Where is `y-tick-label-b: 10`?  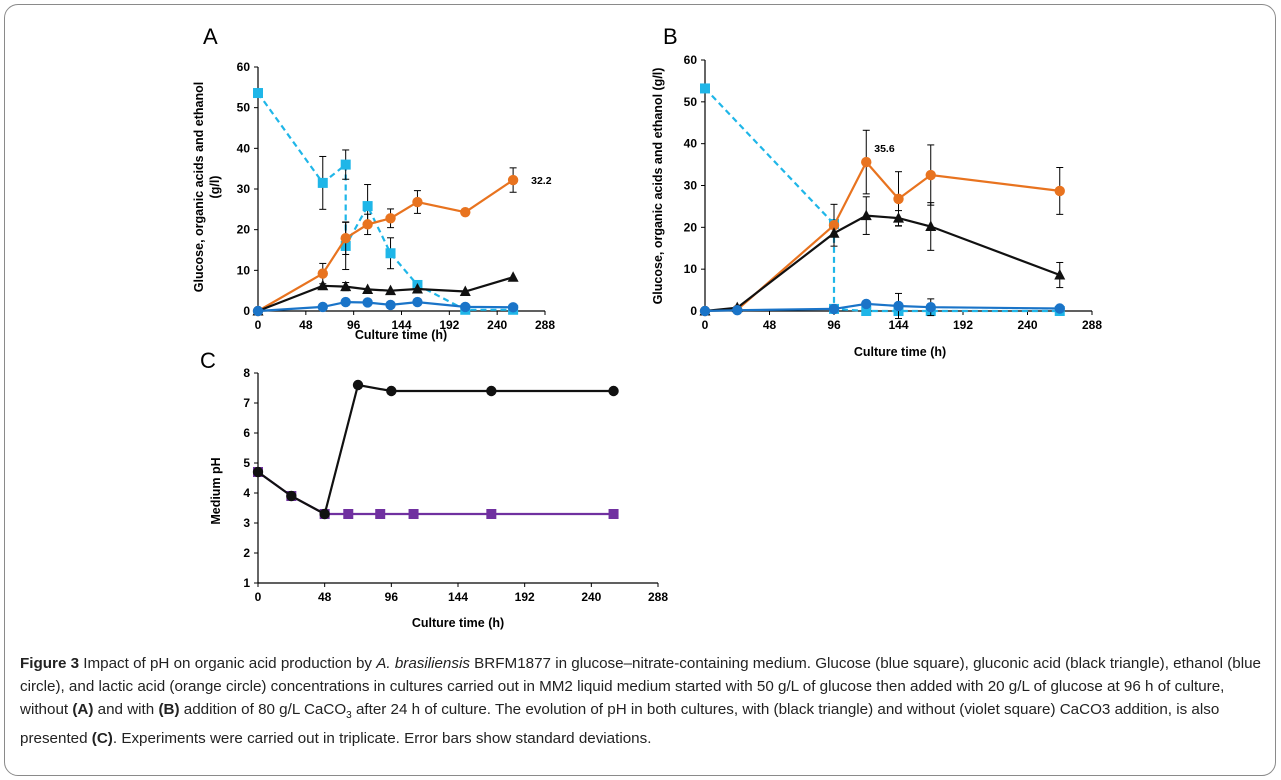 y-tick-label-b: 10 is located at coordinates (691, 269).